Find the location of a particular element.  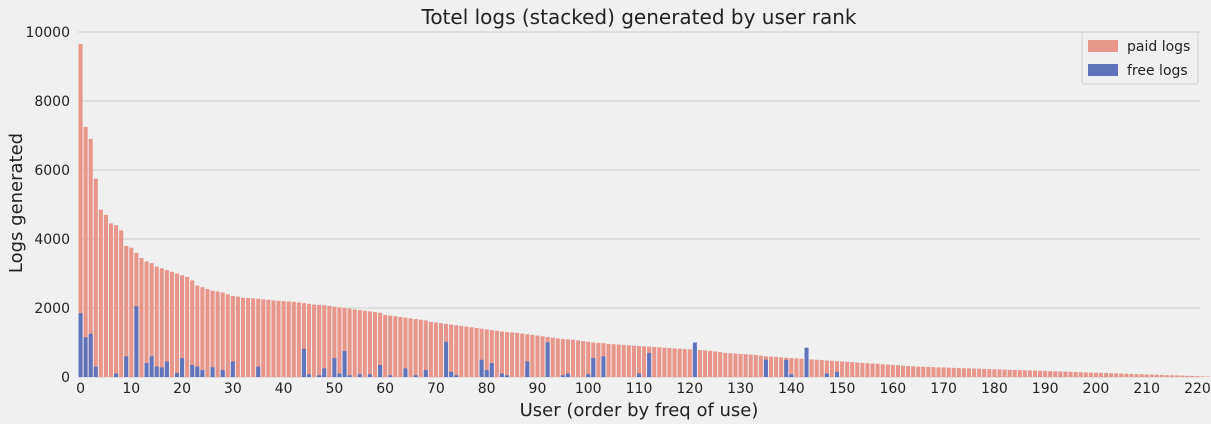

x-tick-label: 0 is located at coordinates (80, 389).